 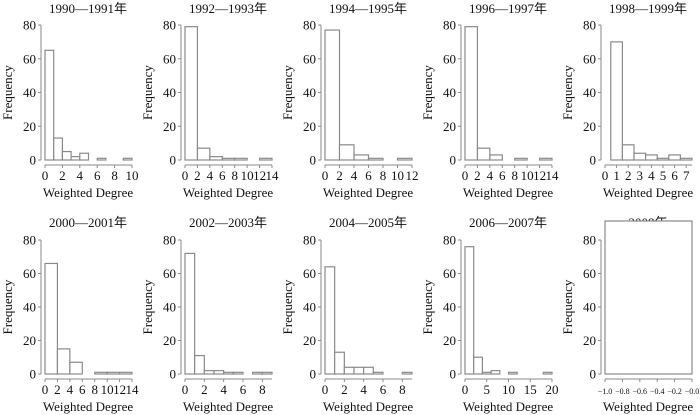 I want to click on panel-title: 1998—1999年, so click(x=648, y=8).